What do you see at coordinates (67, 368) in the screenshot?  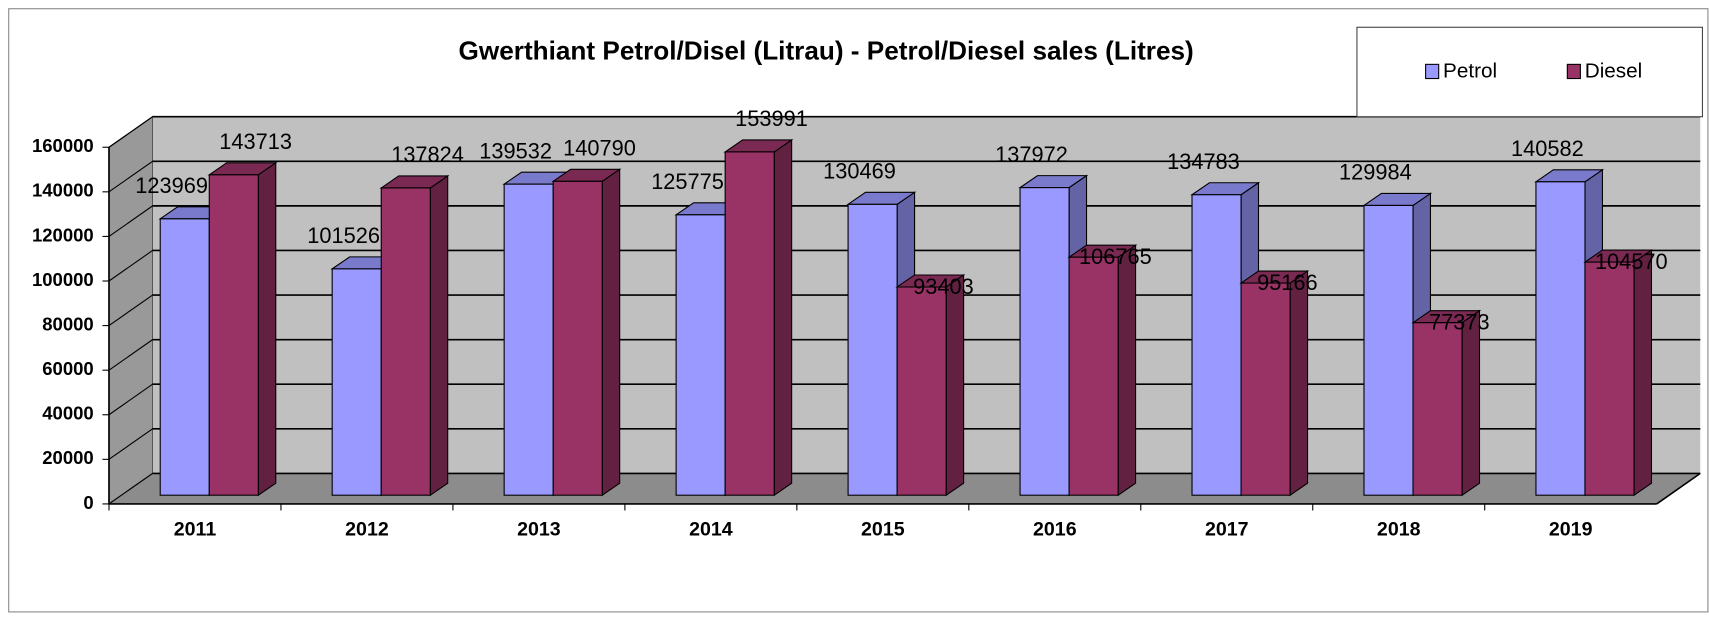 I see `y-tick-label: 60000` at bounding box center [67, 368].